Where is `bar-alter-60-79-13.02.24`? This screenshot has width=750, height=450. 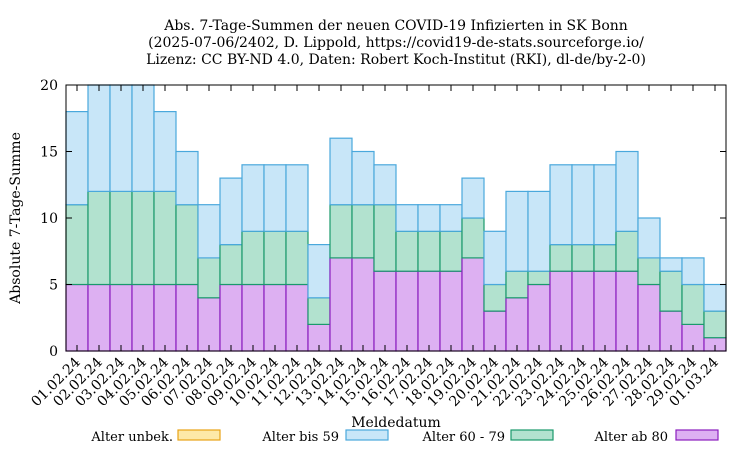 bar-alter-60-79-13.02.24 is located at coordinates (341, 231).